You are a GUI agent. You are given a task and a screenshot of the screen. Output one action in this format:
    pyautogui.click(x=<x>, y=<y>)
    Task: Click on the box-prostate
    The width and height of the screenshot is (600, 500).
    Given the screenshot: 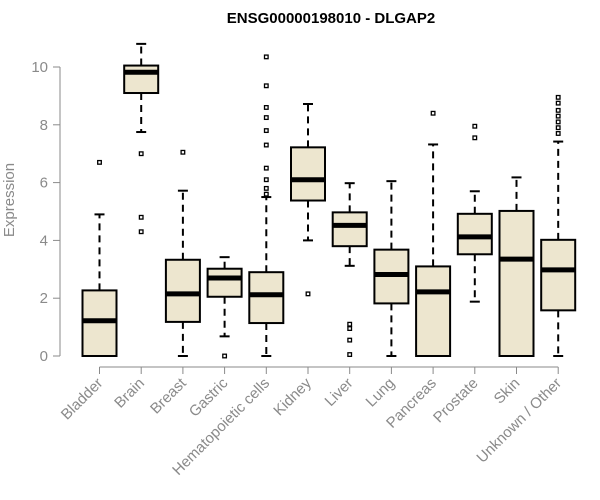 What is the action you would take?
    pyautogui.click(x=474, y=213)
    